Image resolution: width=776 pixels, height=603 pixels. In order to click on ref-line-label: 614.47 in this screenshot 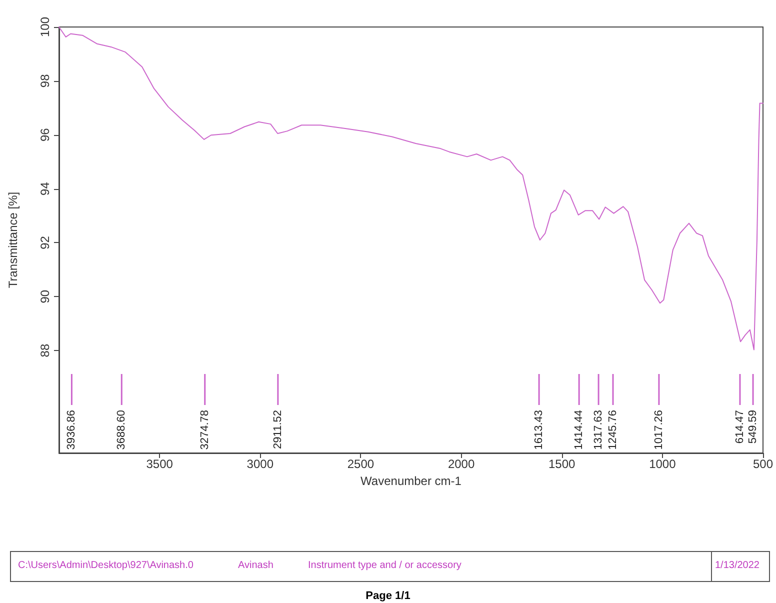, I will do `click(740, 427)`.